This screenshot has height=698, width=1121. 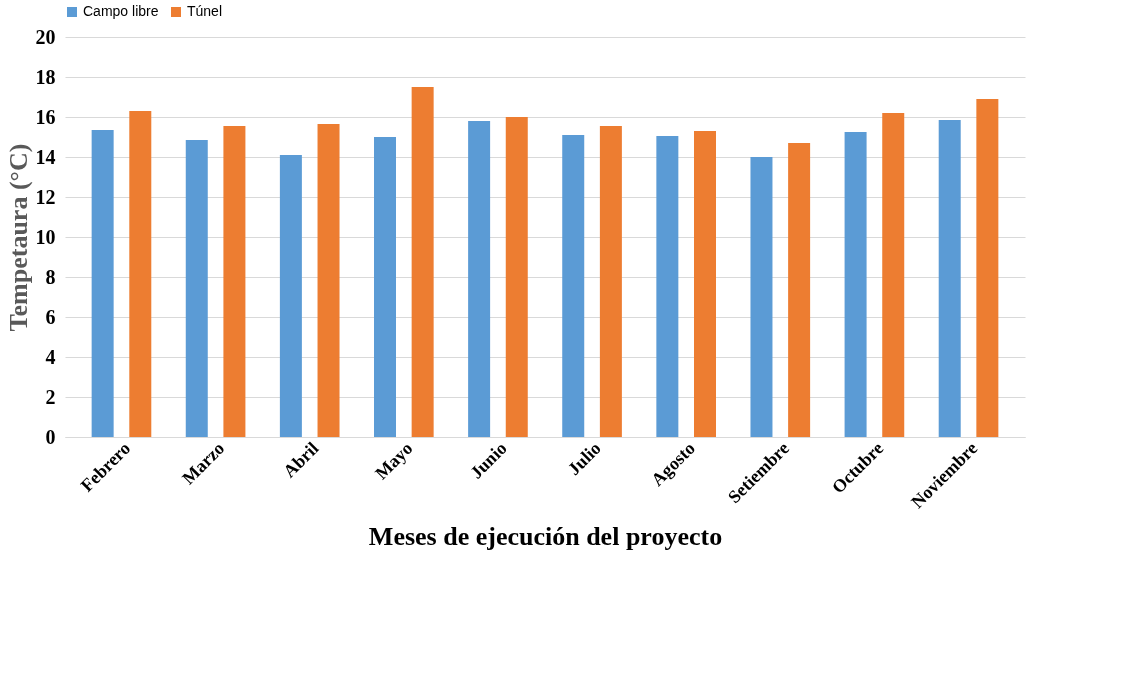 What do you see at coordinates (18, 237) in the screenshot?
I see `y-axis-title: Tempetaura (°C)` at bounding box center [18, 237].